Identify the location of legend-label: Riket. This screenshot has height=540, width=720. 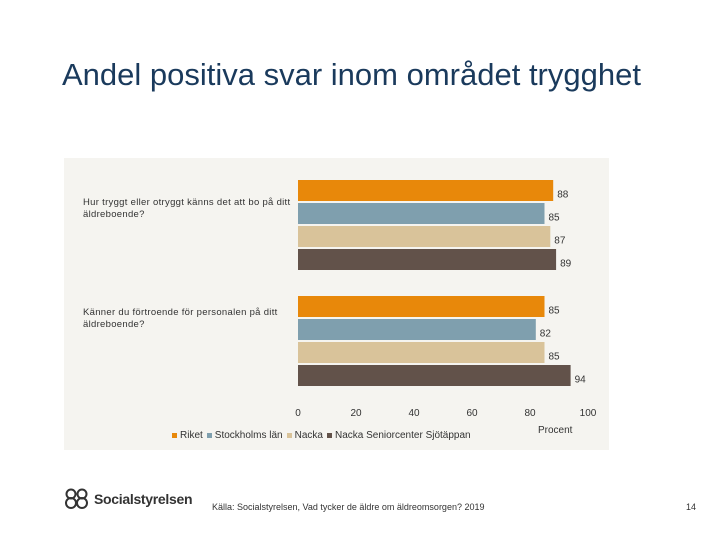
(191, 435).